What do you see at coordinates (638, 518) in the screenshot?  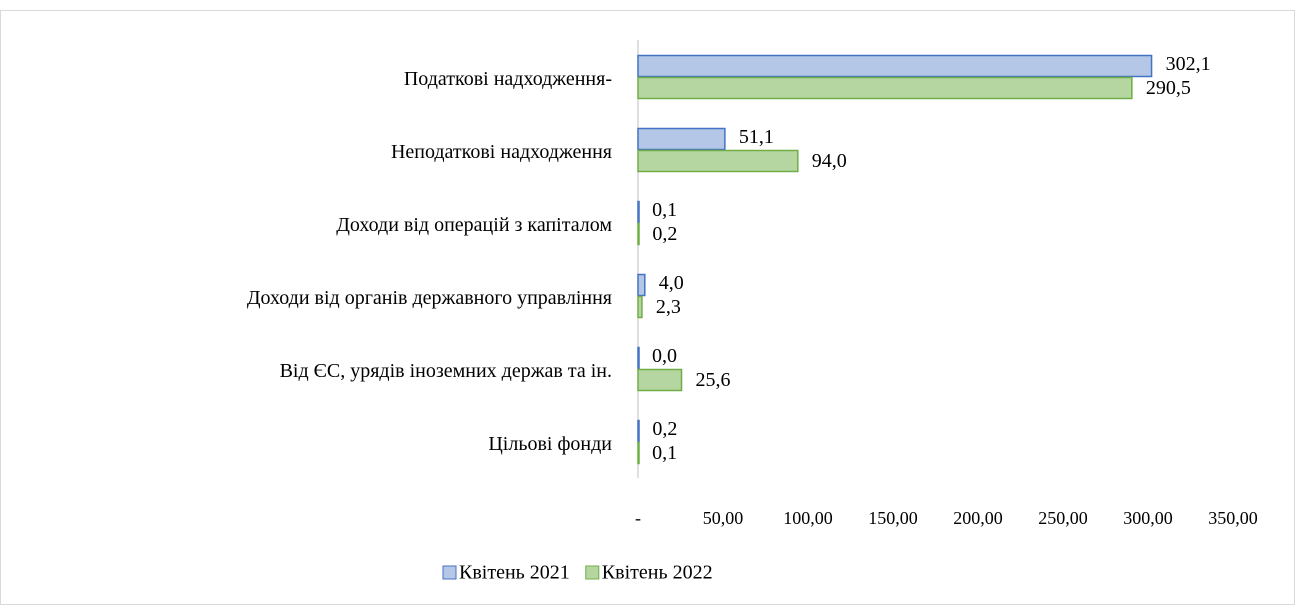 I see `x-tick-label: -` at bounding box center [638, 518].